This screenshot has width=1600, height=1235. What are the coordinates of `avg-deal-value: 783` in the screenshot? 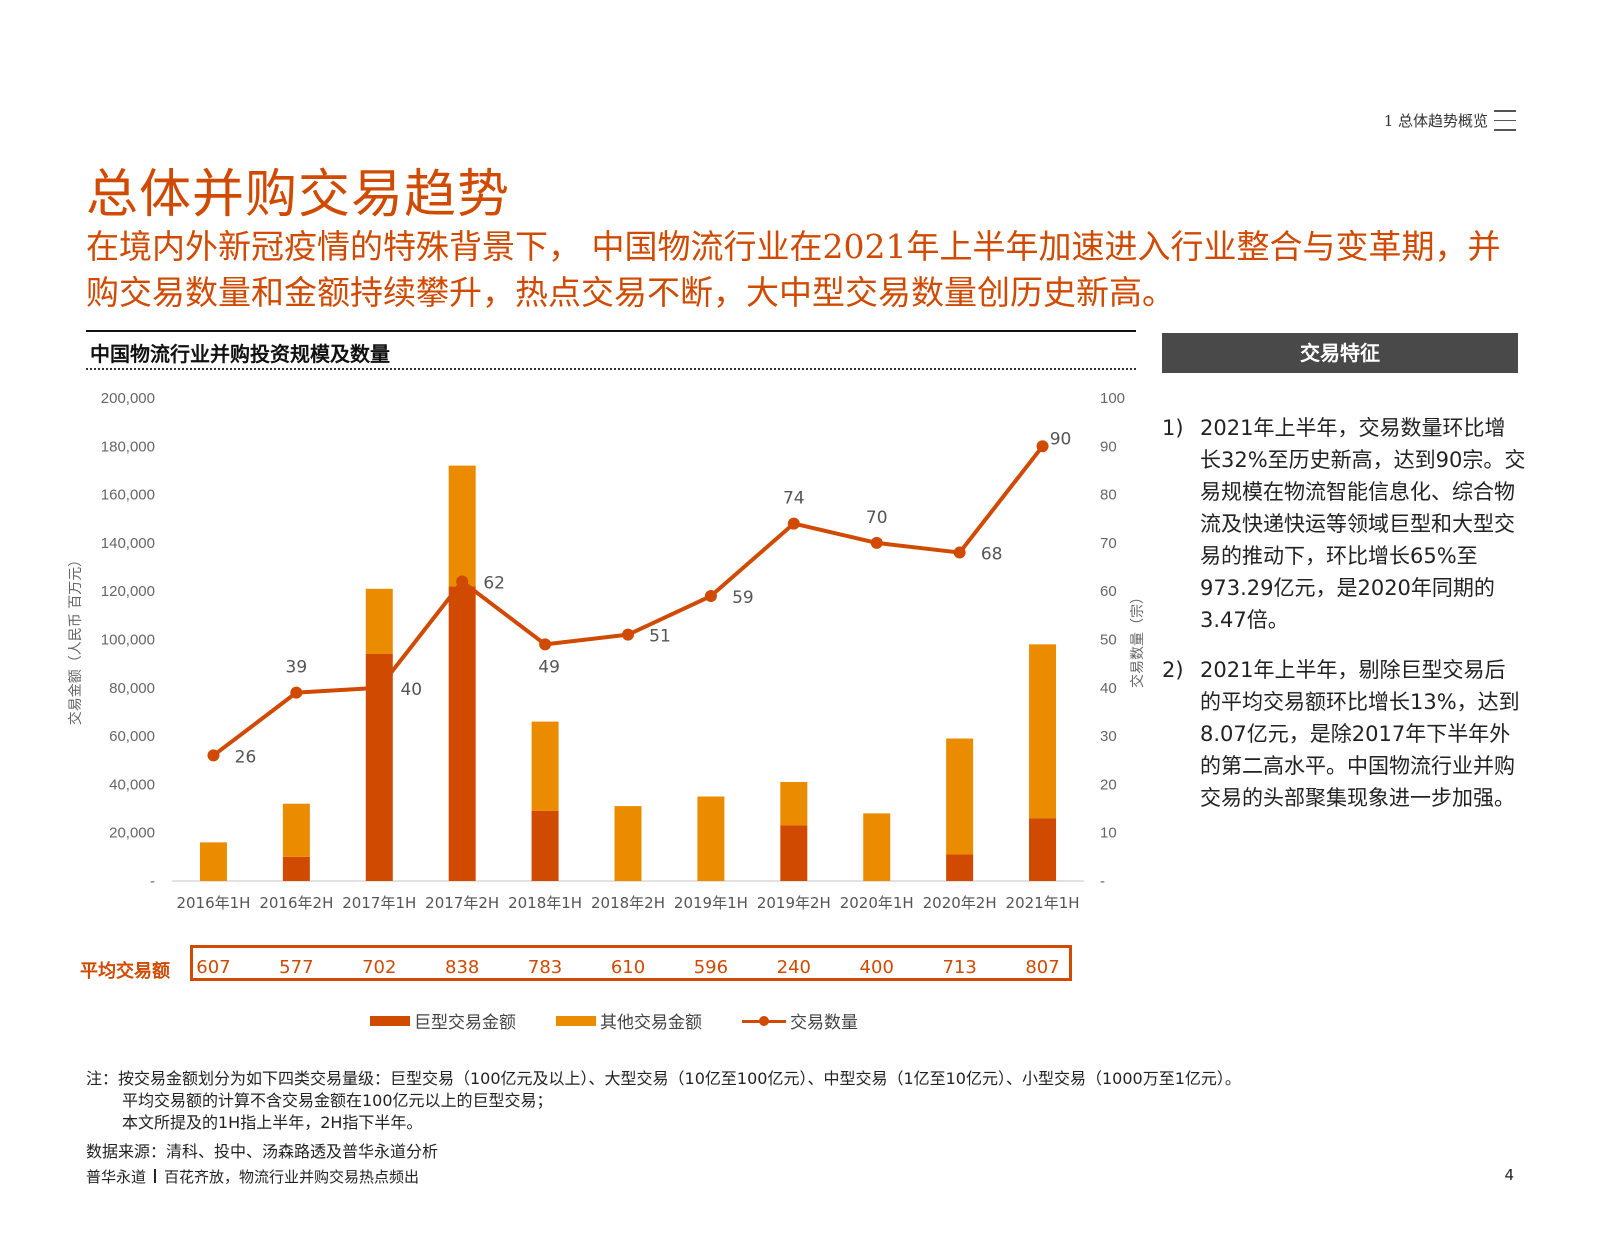 It's located at (545, 967).